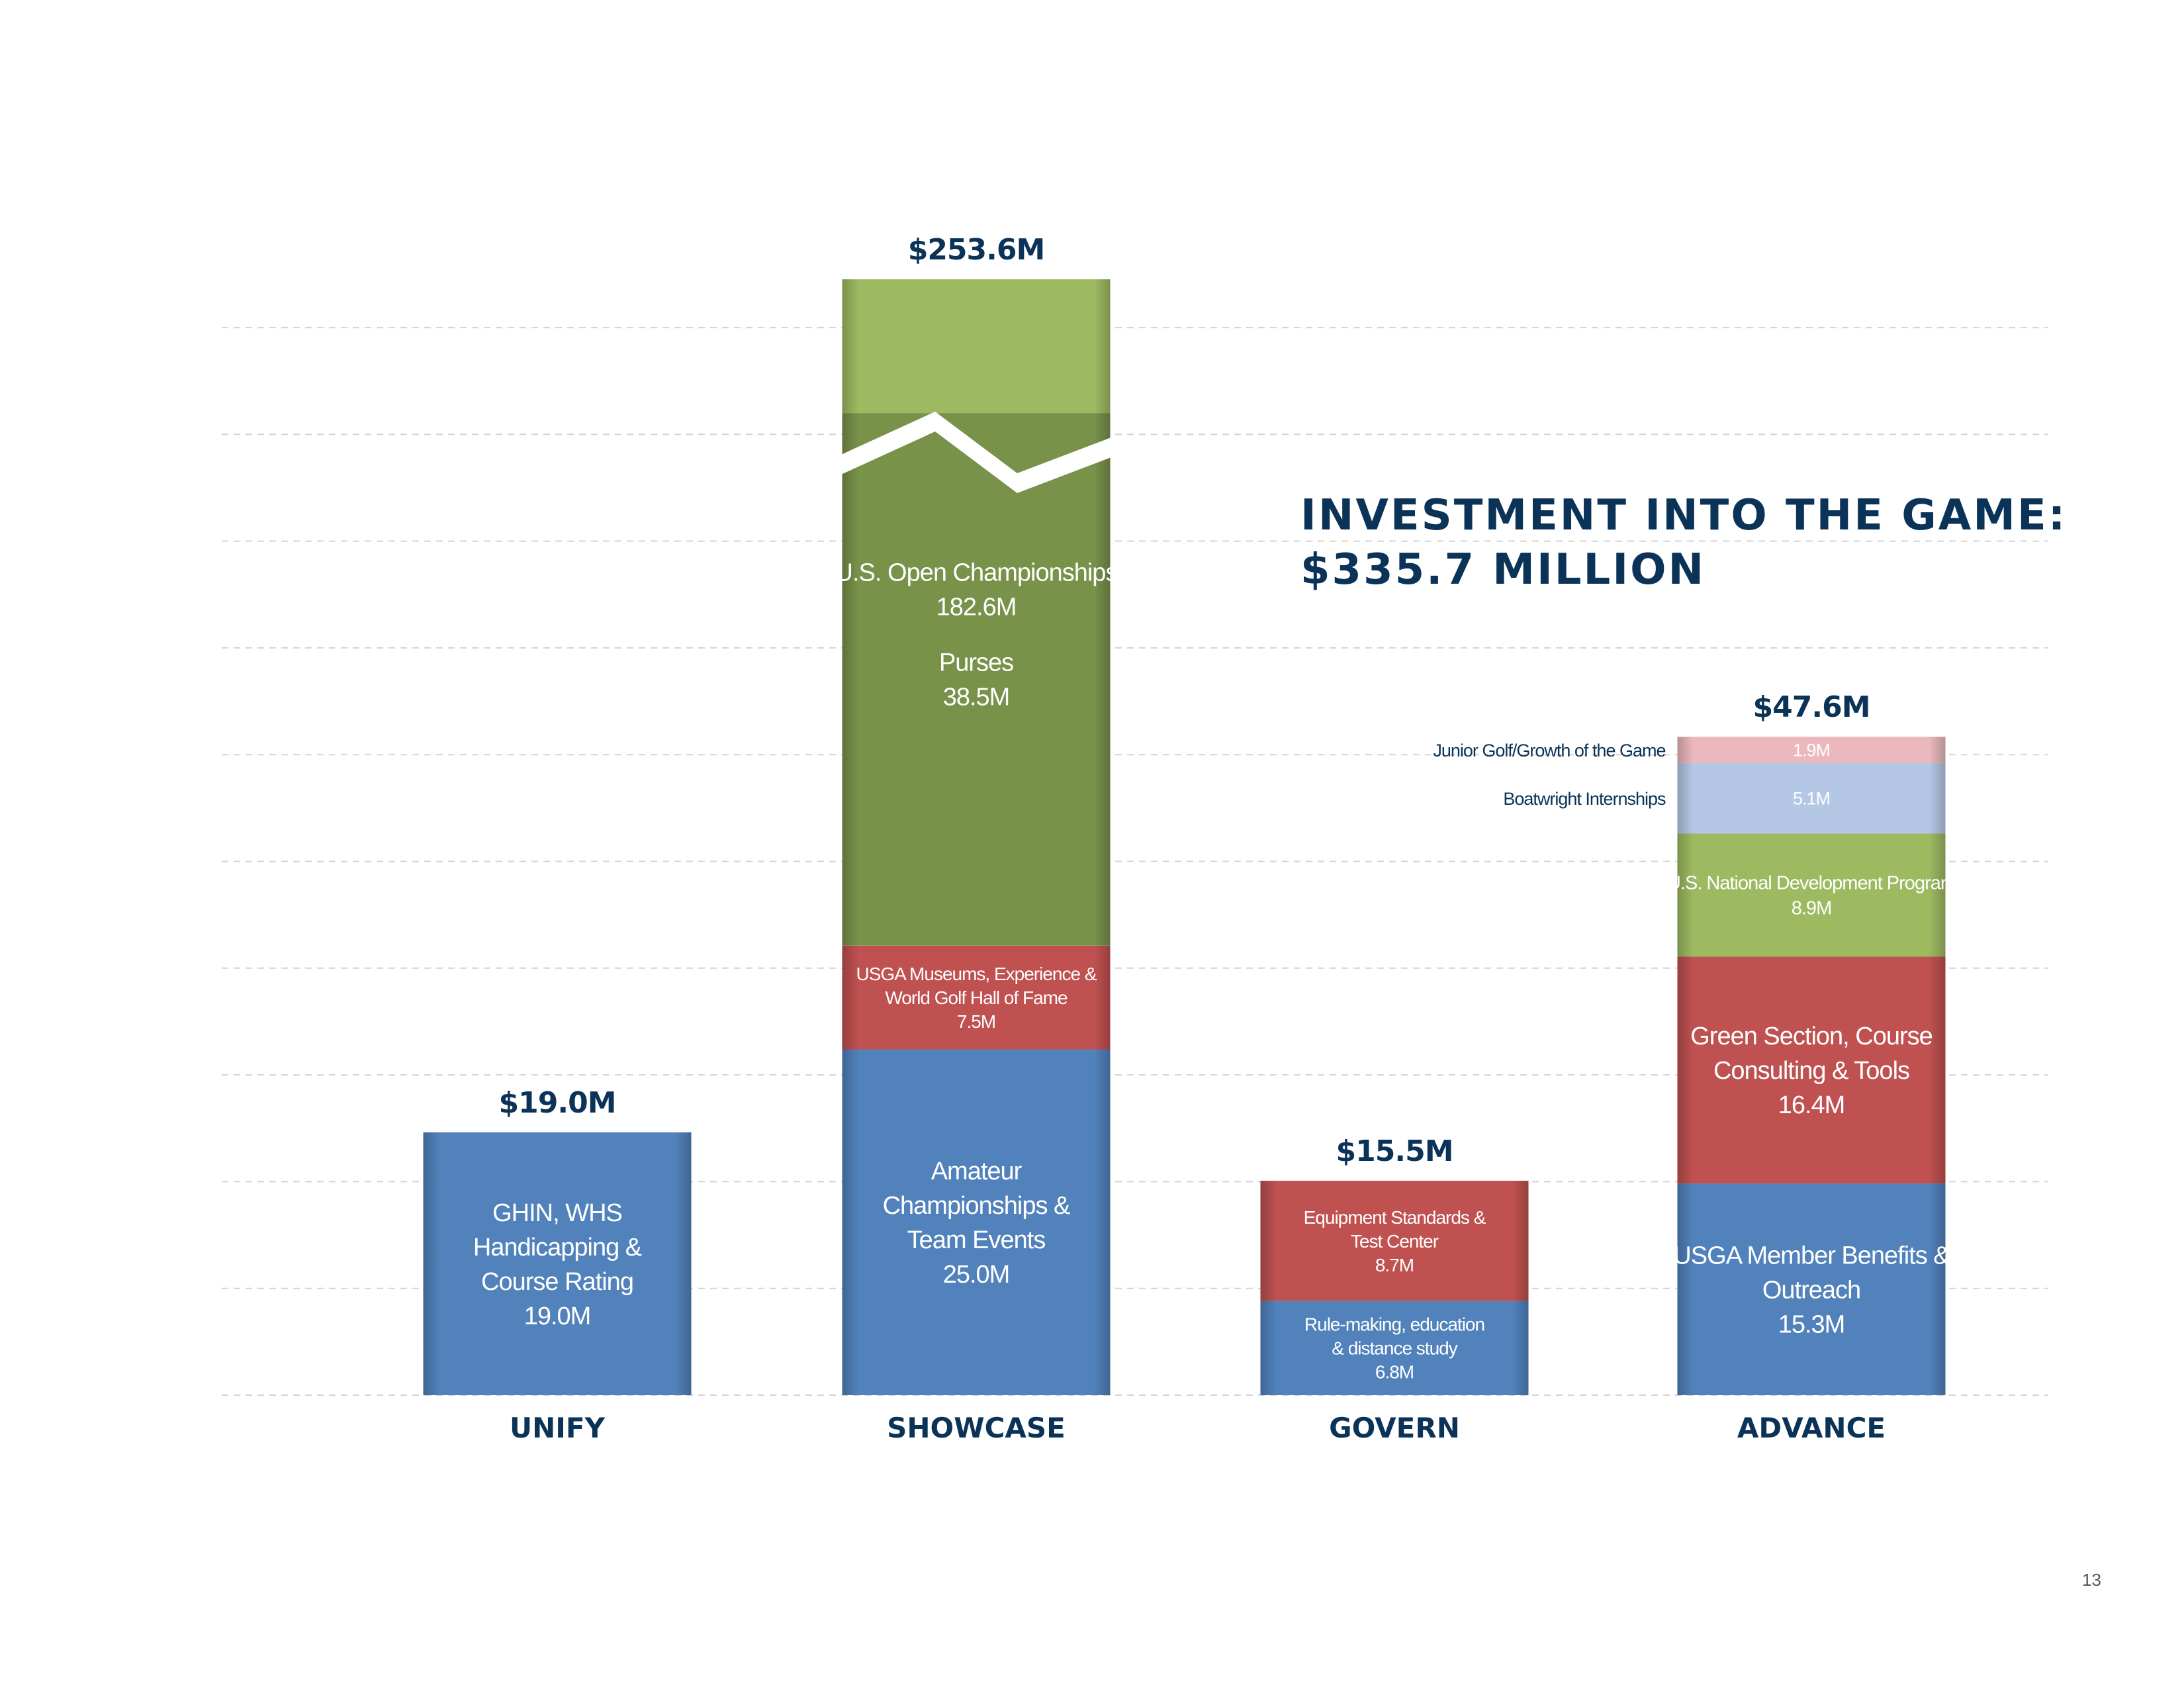 The width and height of the screenshot is (2184, 1691). I want to click on category-label: SHOWCASE, so click(977, 1428).